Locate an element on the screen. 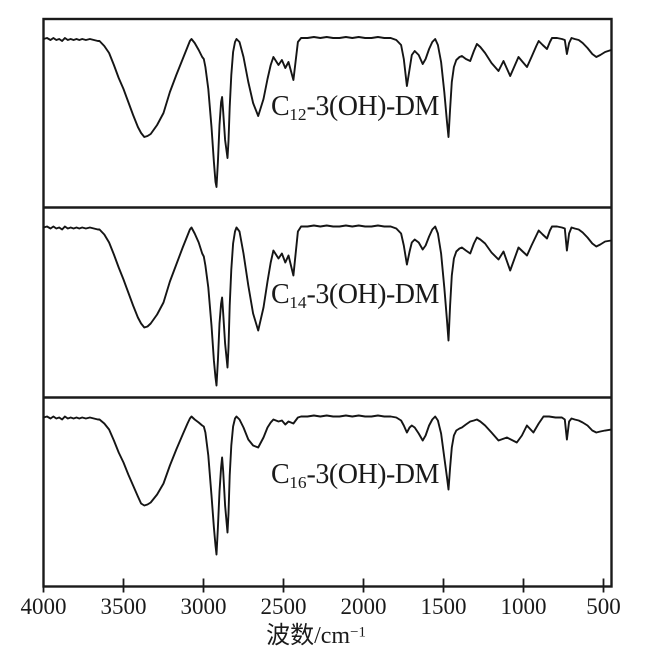 Image resolution: width=645 pixels, height=663 pixels. panel-label-subscript: 12 is located at coordinates (298, 114).